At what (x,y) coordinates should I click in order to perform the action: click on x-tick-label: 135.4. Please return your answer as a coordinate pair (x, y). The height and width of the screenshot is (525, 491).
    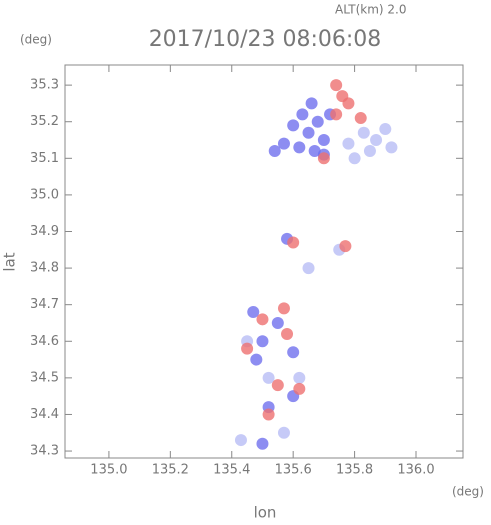
    Looking at the image, I should click on (231, 470).